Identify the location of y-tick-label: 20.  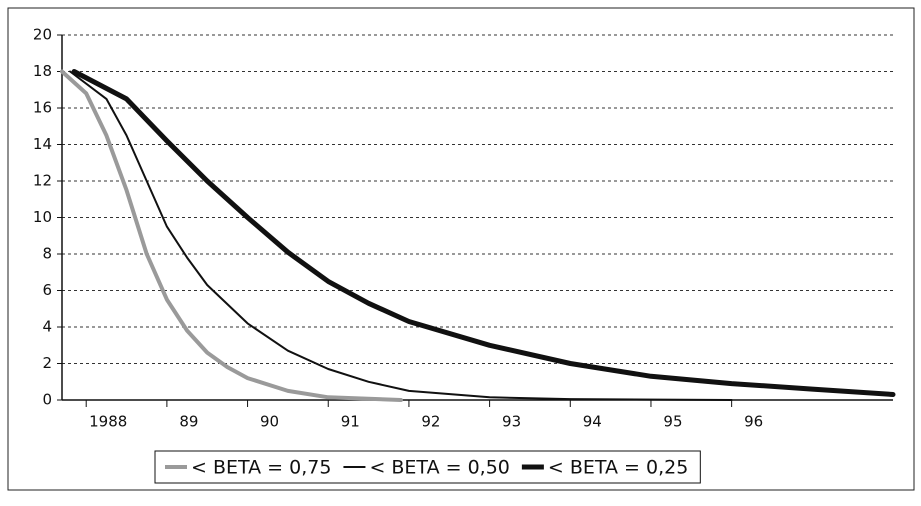
(42, 35).